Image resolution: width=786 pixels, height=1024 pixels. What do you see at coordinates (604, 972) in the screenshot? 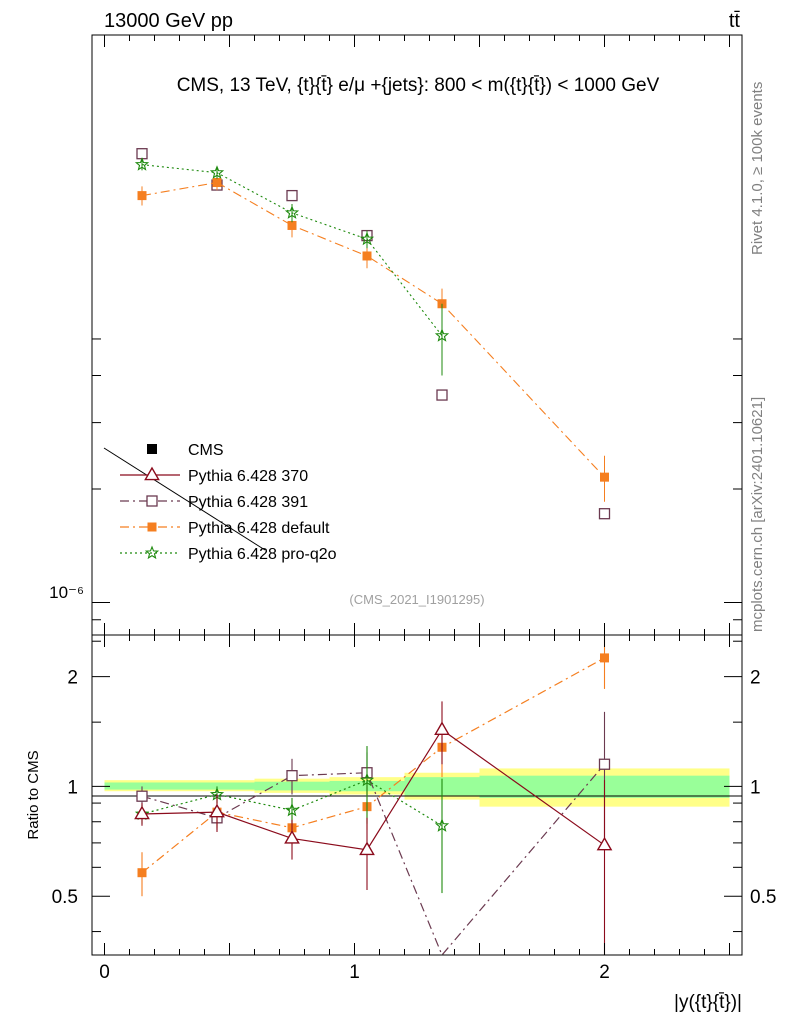
I see `x-tick-label-2: 2` at bounding box center [604, 972].